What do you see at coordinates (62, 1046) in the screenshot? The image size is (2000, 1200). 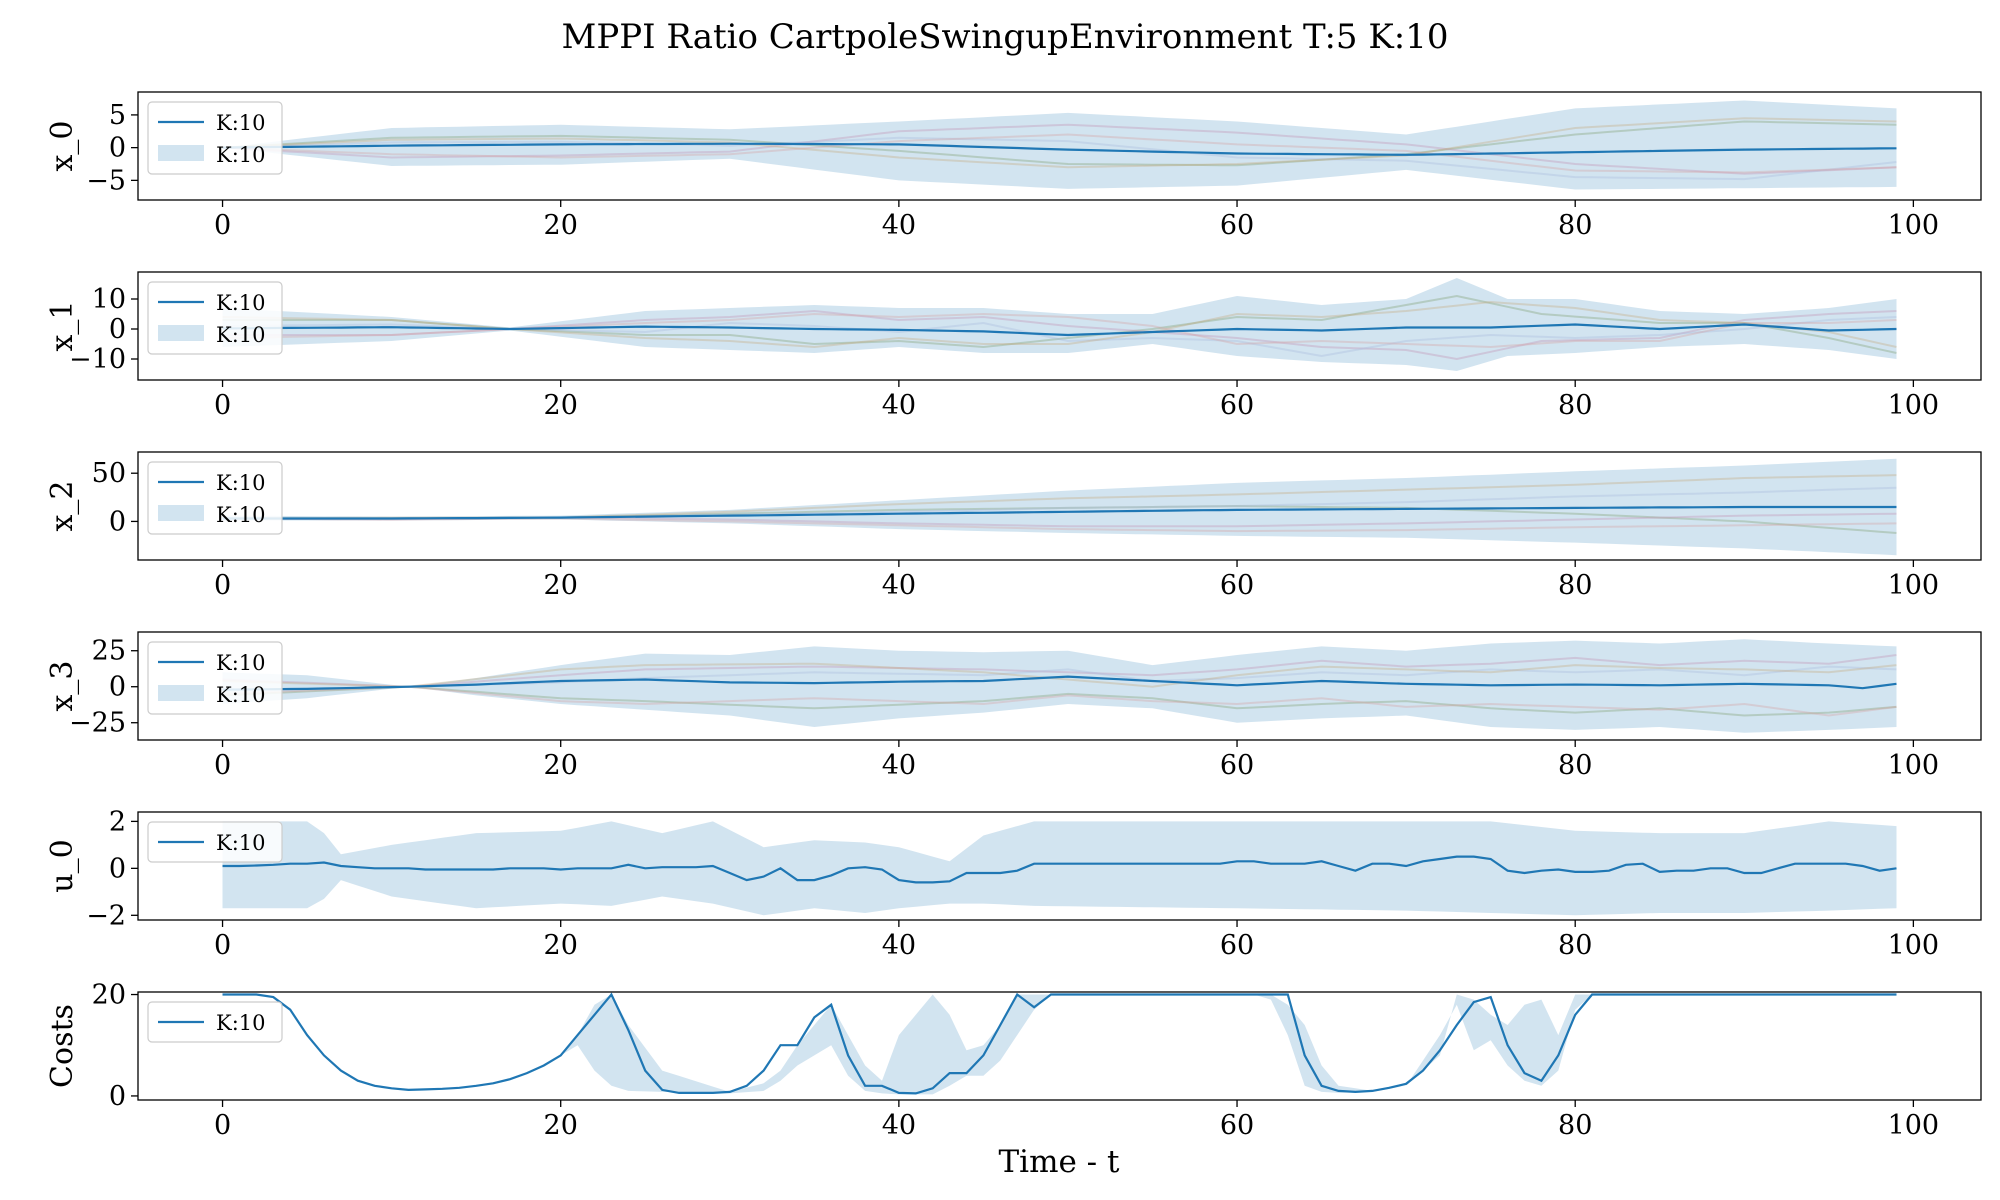 I see `y-axis-label: Costs` at bounding box center [62, 1046].